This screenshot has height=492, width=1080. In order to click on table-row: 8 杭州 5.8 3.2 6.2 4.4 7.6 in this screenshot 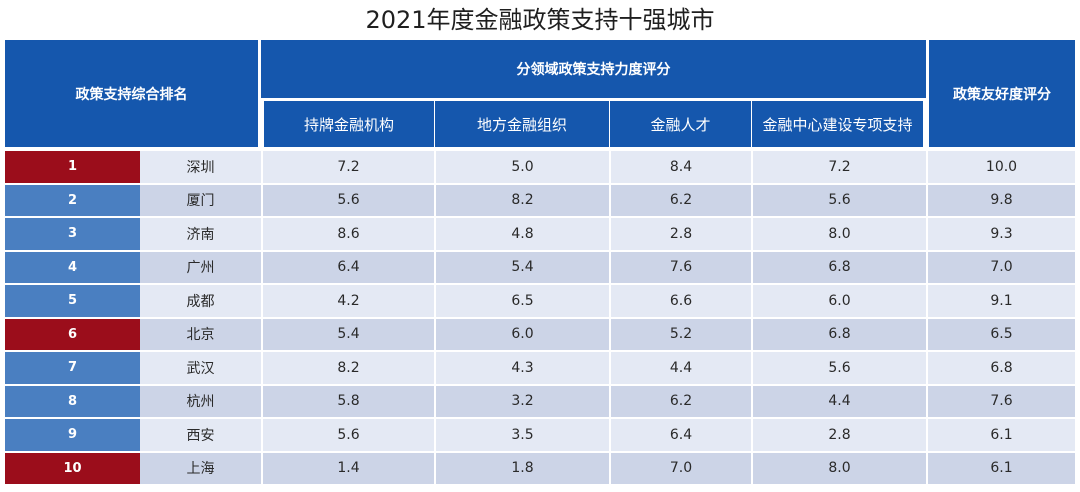, I will do `click(540, 402)`.